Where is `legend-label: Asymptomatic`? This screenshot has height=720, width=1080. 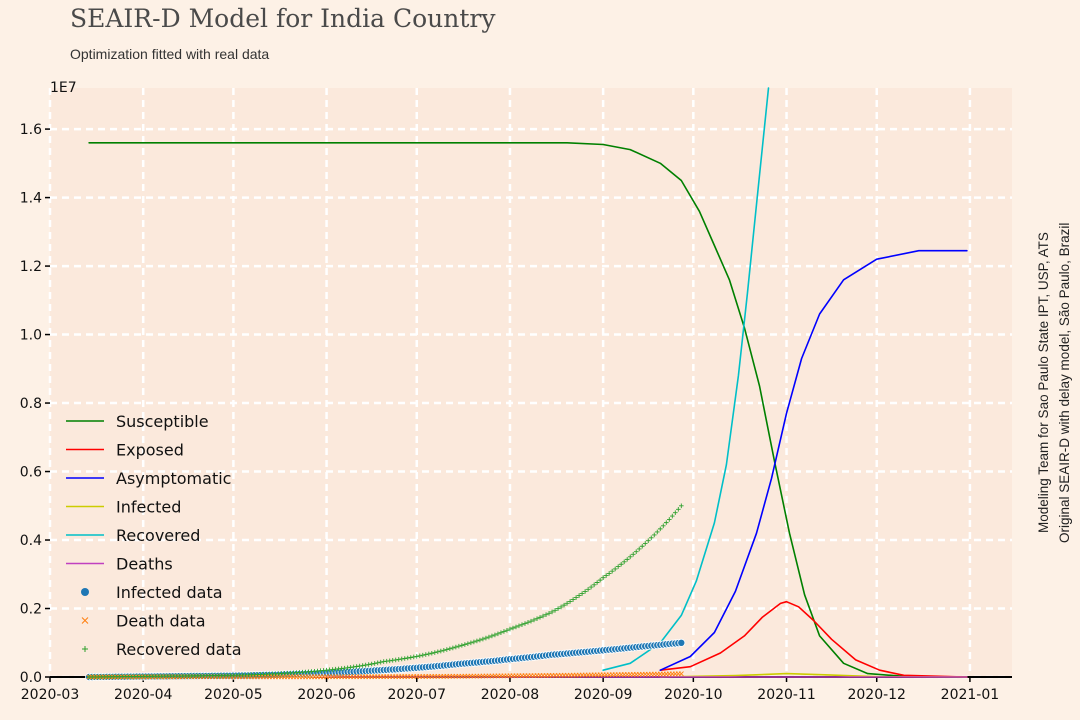 legend-label: Asymptomatic is located at coordinates (173, 478).